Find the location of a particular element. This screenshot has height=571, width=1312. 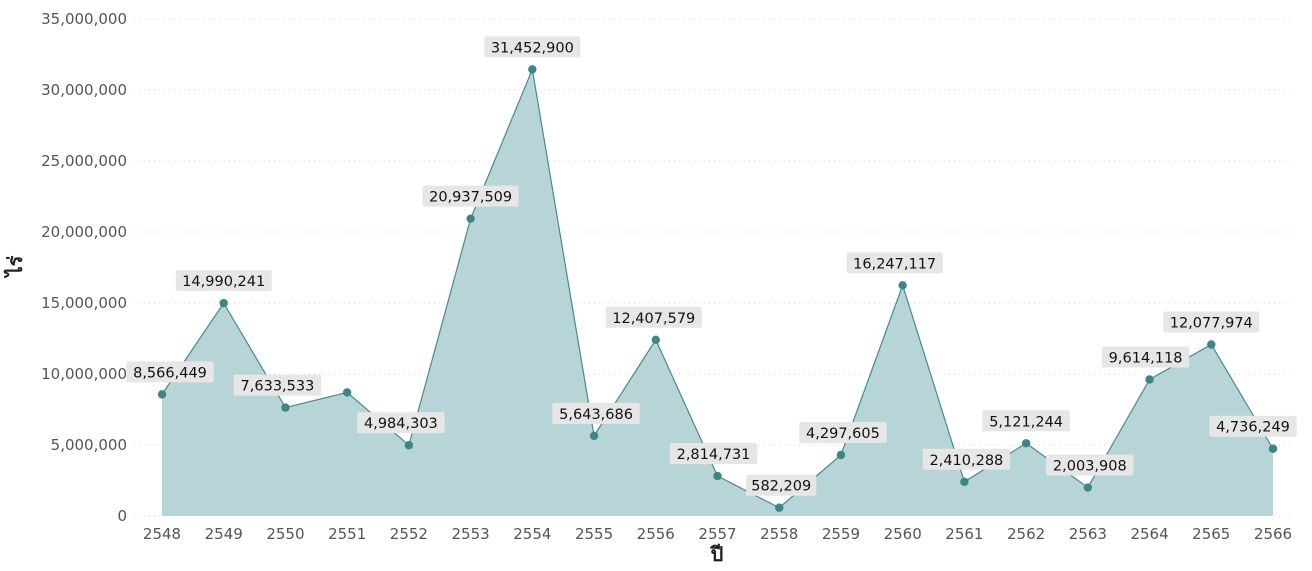

x-tick-label: 2557 is located at coordinates (717, 534).